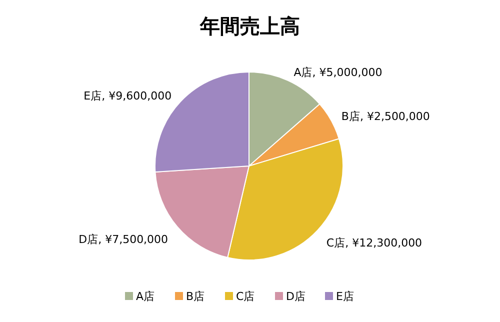 The height and width of the screenshot is (322, 500). I want to click on data-label: B店, ¥2,500,000, so click(385, 116).